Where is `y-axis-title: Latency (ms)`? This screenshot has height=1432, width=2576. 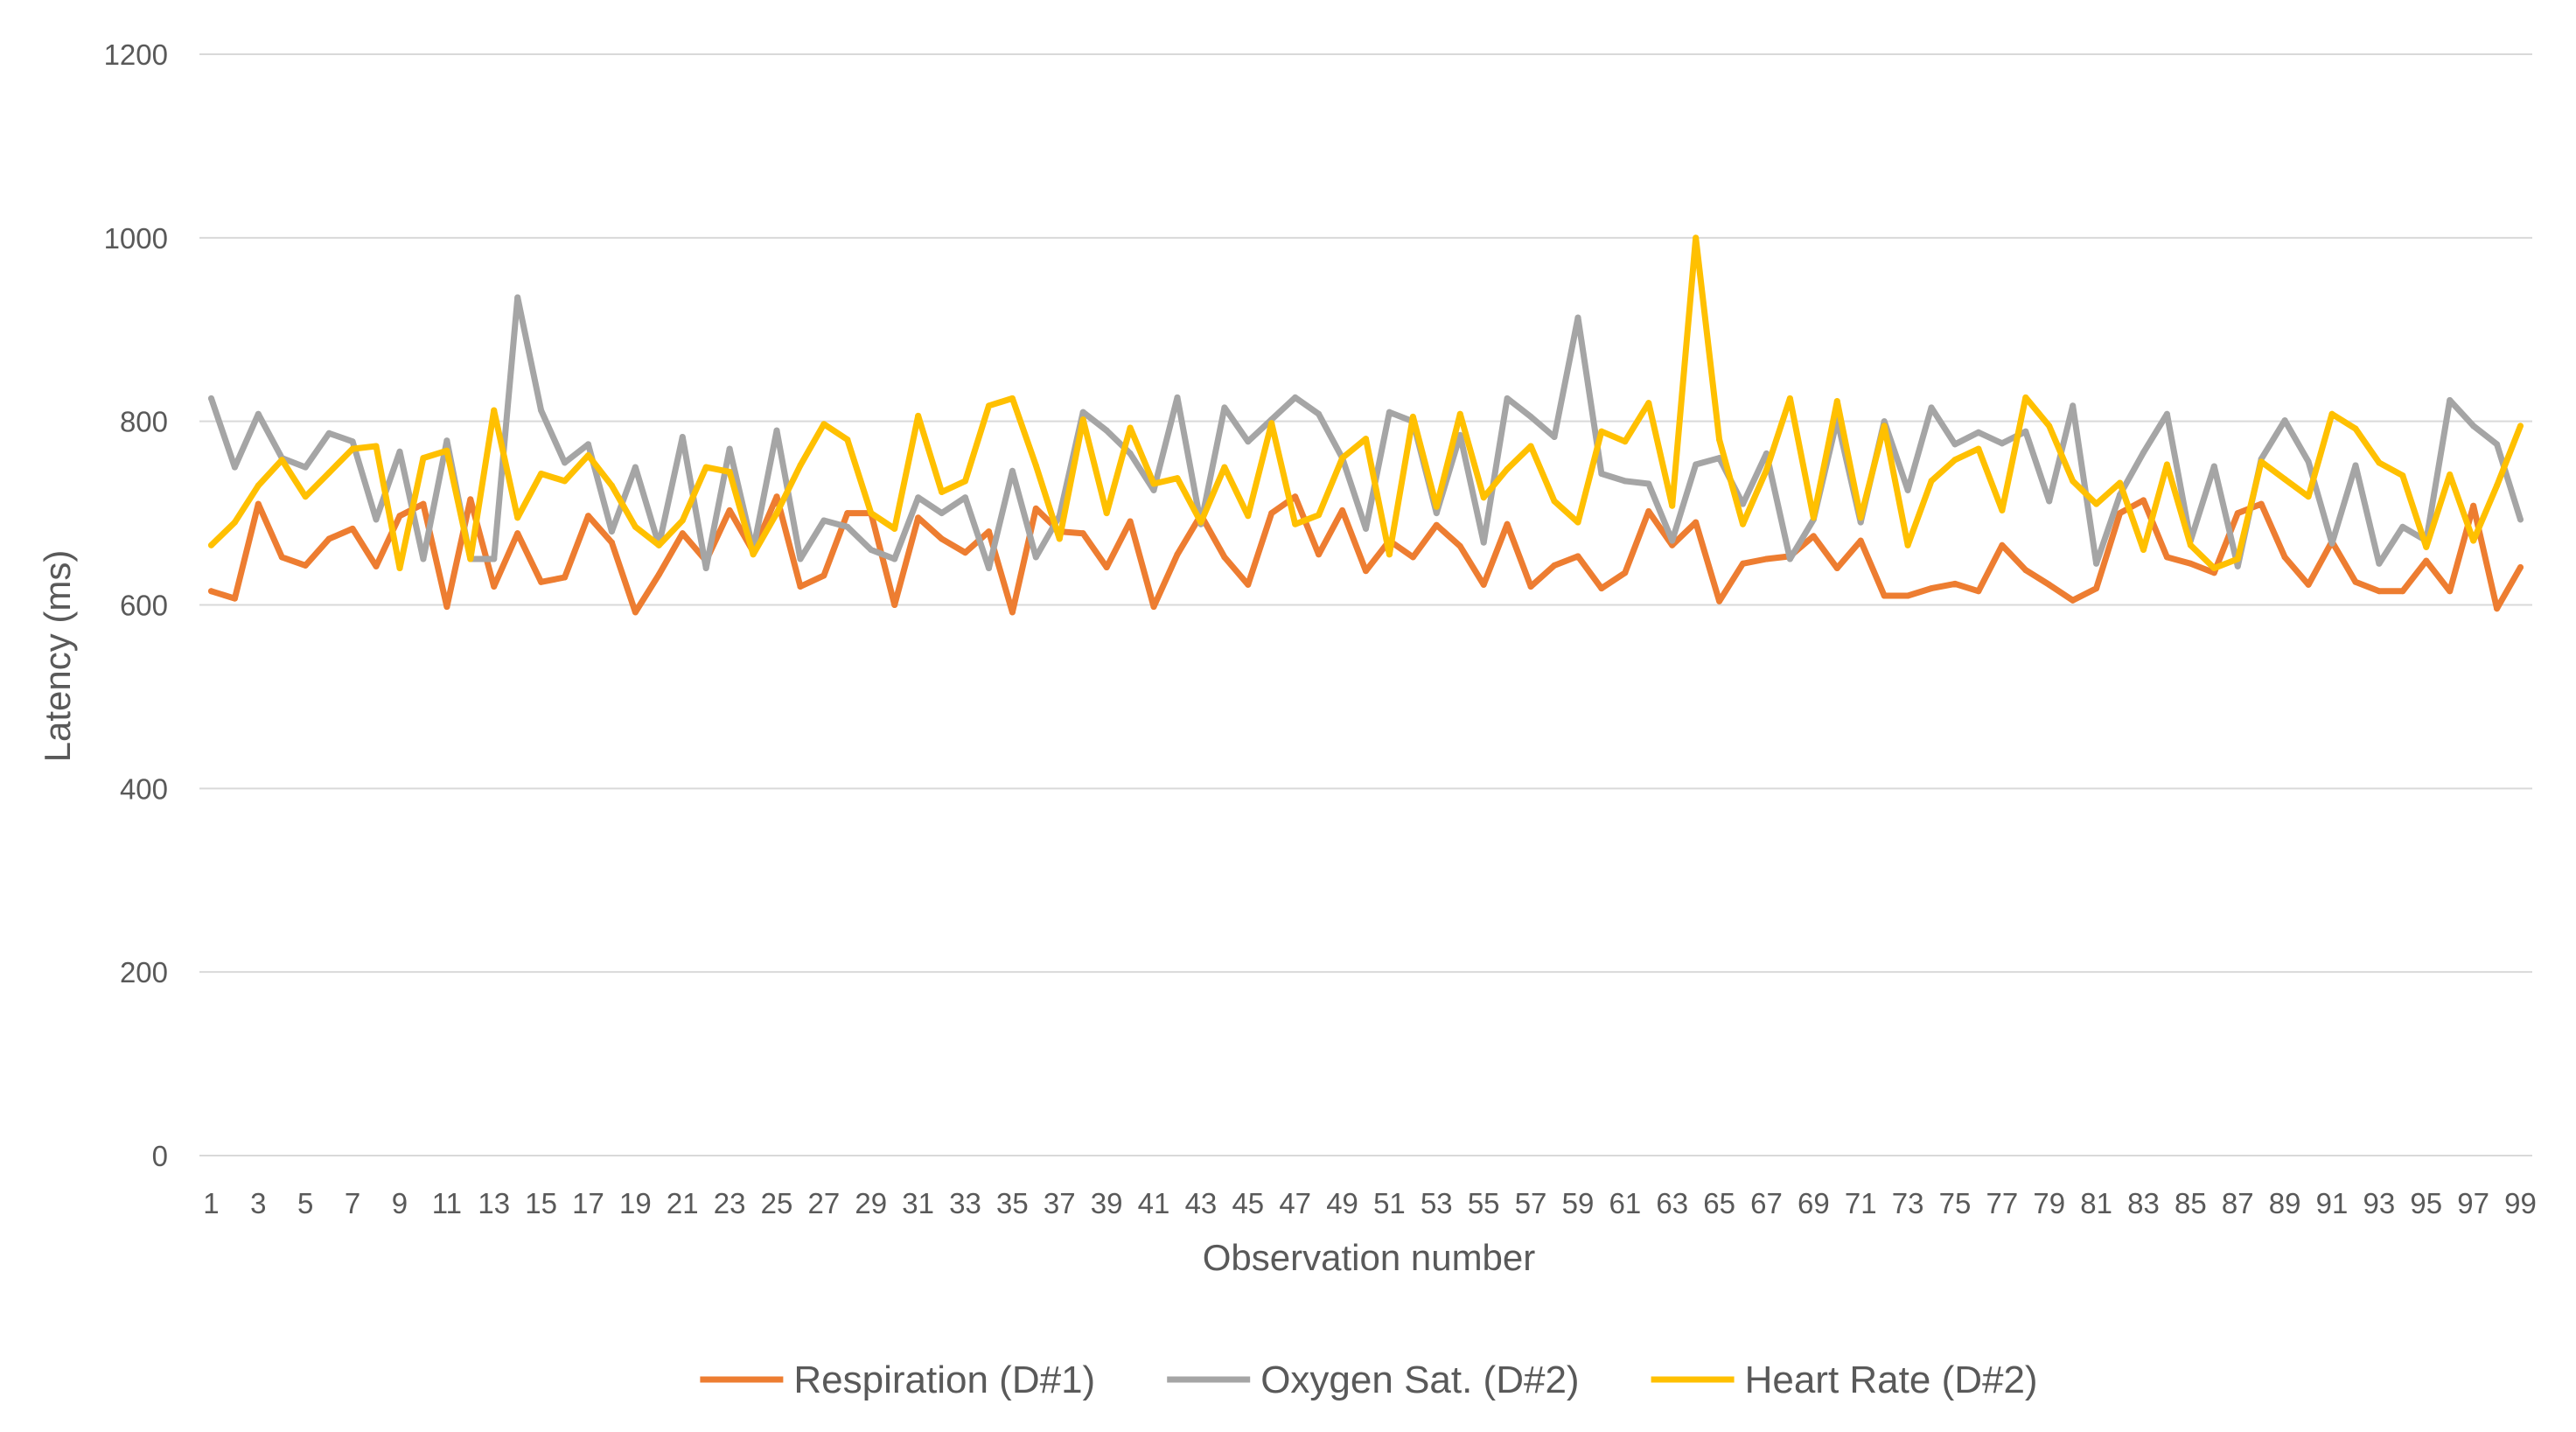
y-axis-title: Latency (ms) is located at coordinates (57, 656).